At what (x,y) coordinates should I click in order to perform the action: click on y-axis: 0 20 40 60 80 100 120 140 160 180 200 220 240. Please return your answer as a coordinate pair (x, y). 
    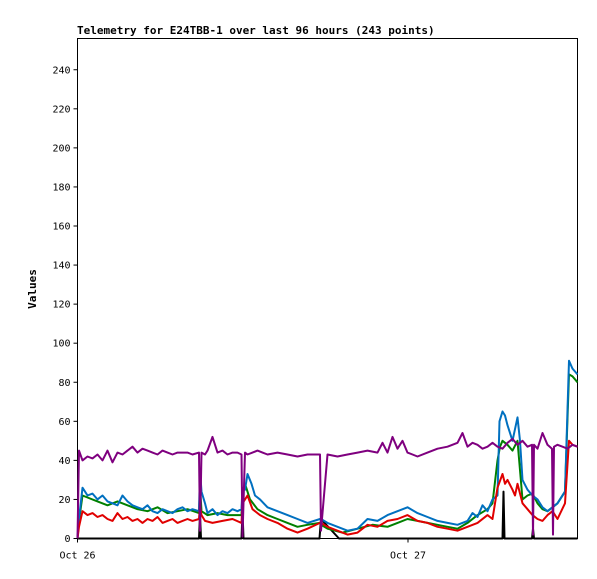
    Looking at the image, I should click on (65, 305).